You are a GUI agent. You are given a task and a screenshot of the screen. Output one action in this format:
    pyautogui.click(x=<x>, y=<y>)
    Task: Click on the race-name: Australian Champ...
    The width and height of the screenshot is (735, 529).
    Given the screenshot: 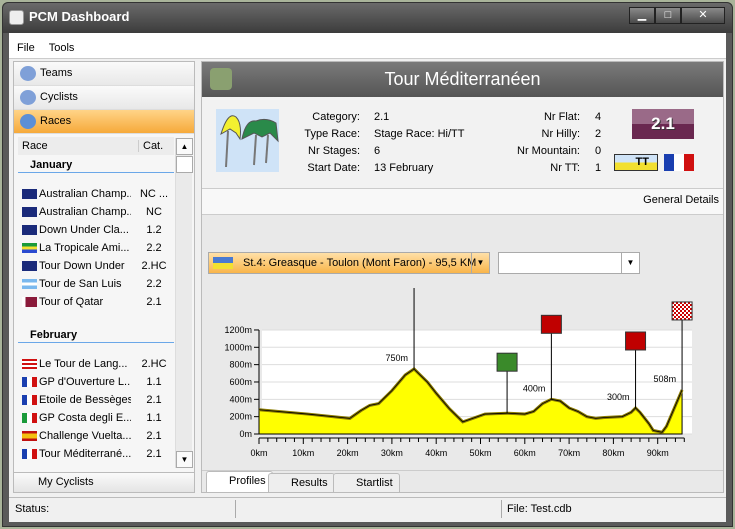 What is the action you would take?
    pyautogui.click(x=85, y=212)
    